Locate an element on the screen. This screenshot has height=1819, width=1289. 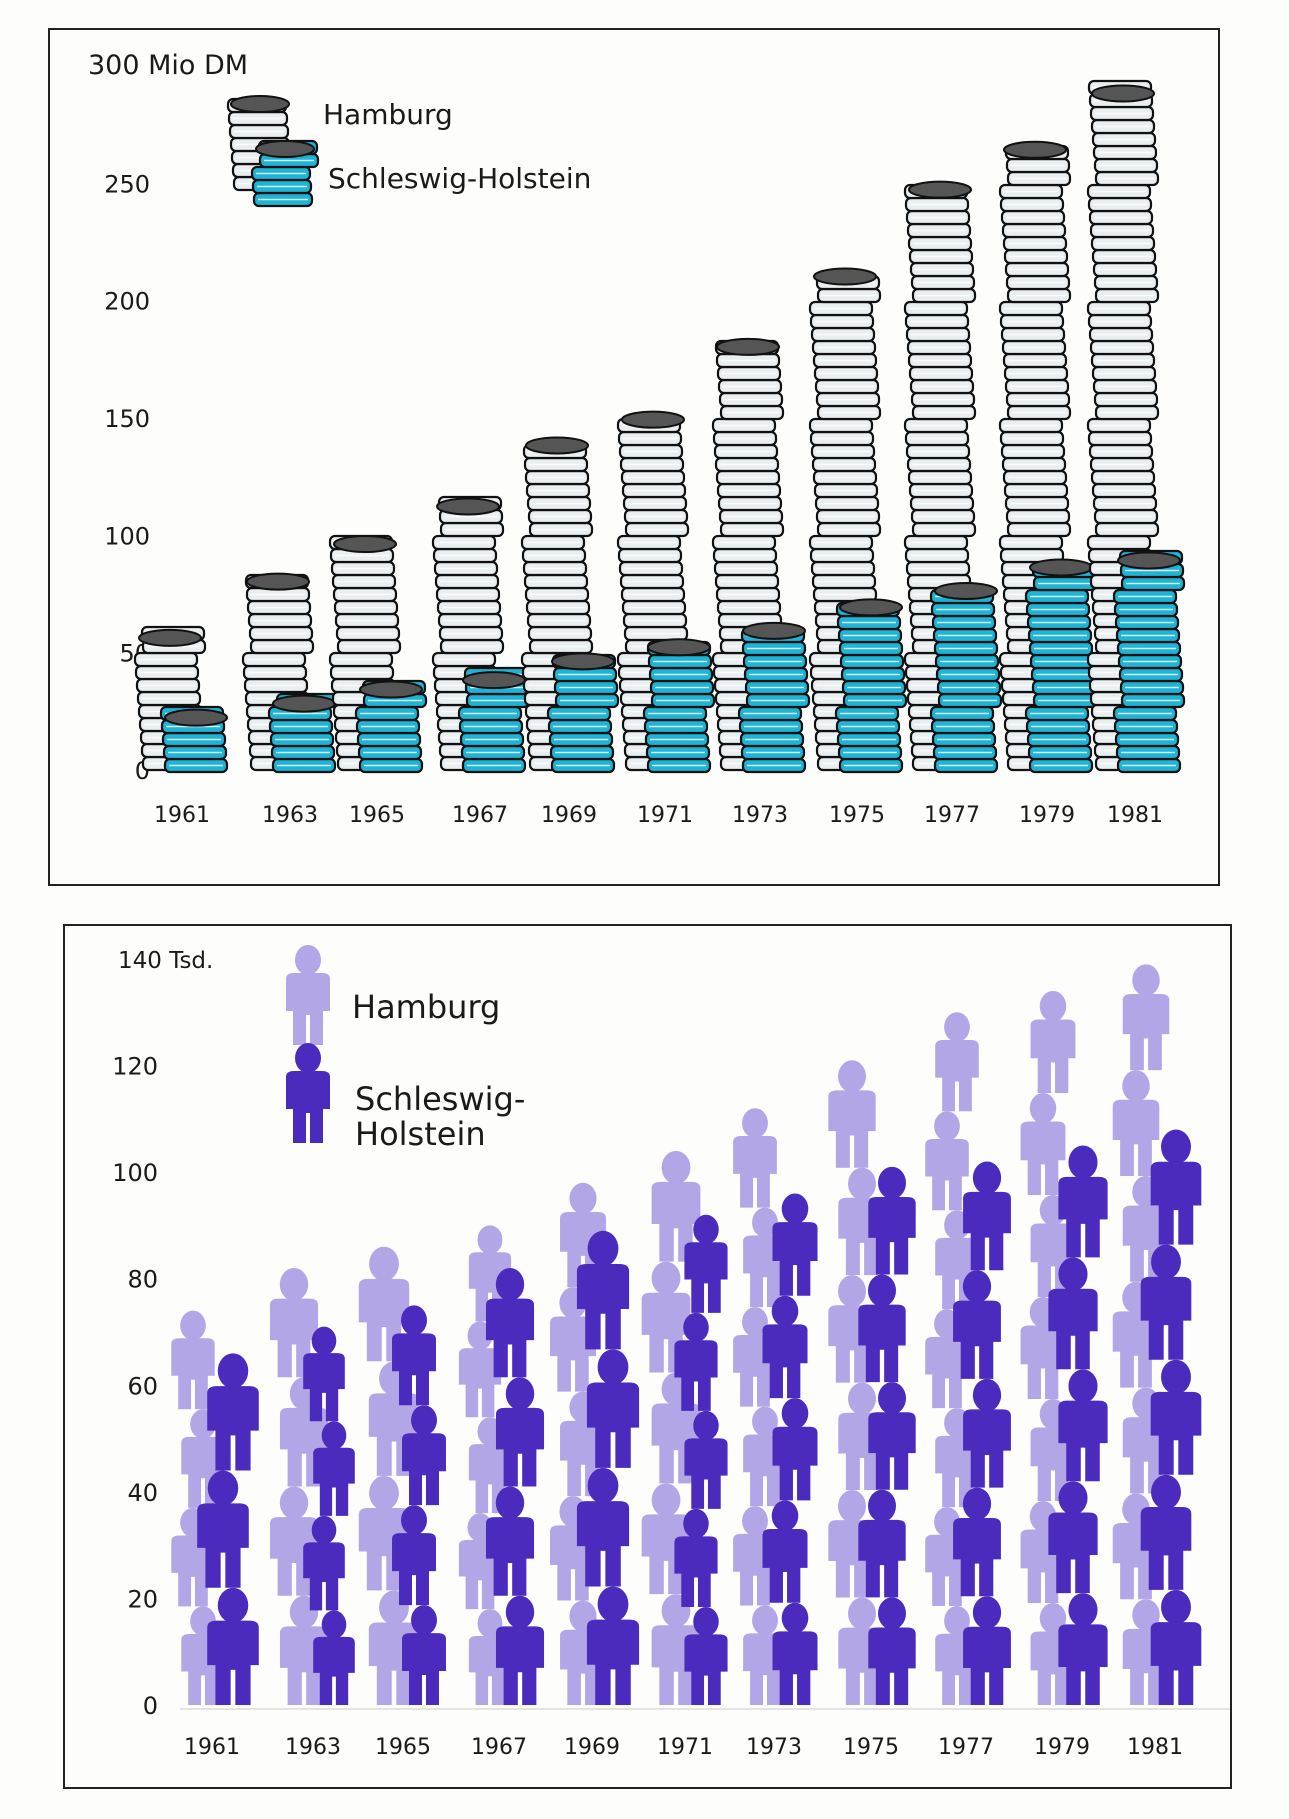
hamburg-coin-stack is located at coordinates (278, 672).